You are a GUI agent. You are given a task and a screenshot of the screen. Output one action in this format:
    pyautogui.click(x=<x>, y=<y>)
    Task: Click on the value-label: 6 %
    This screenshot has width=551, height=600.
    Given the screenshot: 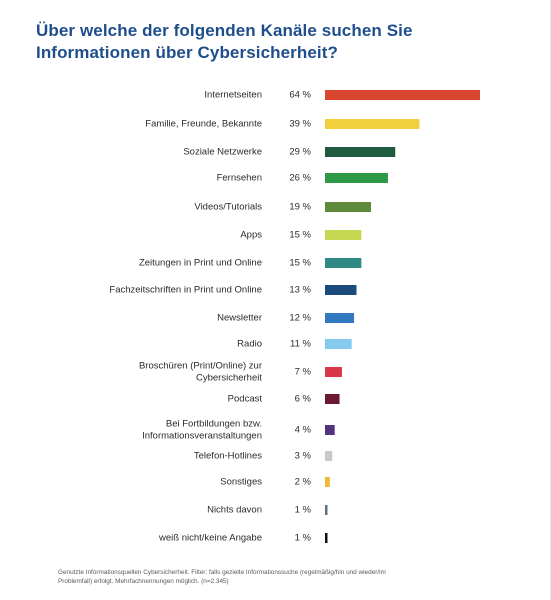 What is the action you would take?
    pyautogui.click(x=303, y=399)
    